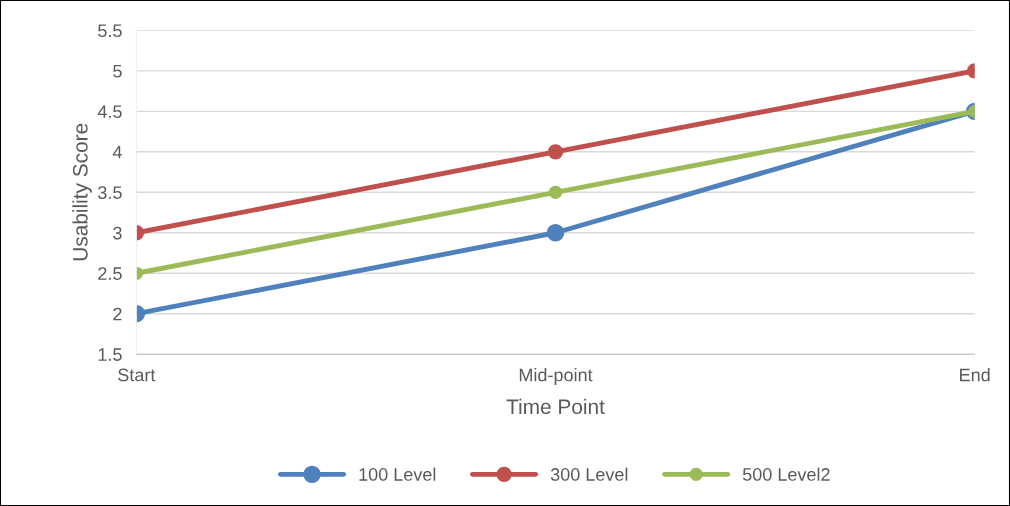 The image size is (1010, 506). I want to click on x-tick-label: Start, so click(137, 375).